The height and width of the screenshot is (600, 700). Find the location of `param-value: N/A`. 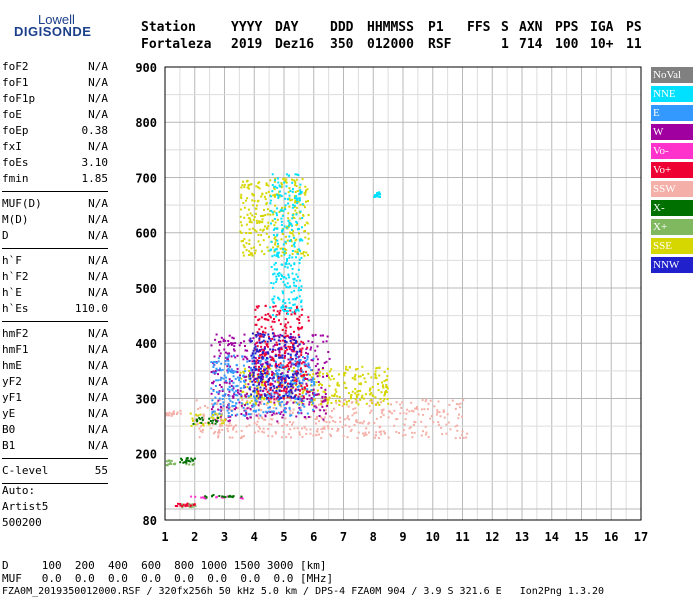

param-value: N/A is located at coordinates (98, 413).